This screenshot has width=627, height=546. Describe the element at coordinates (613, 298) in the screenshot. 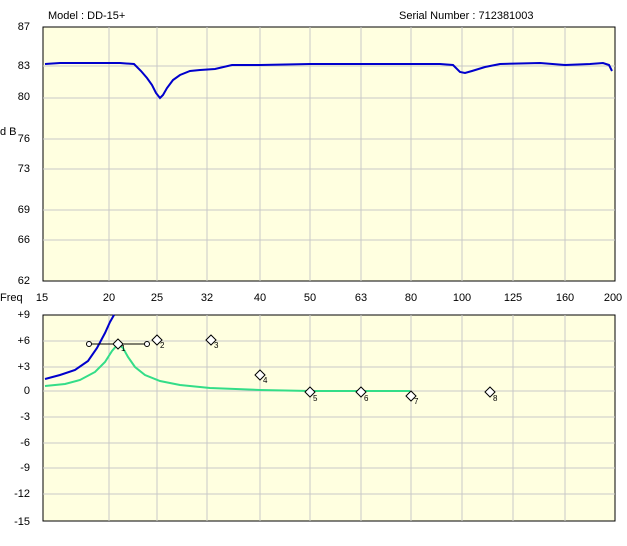

I see `x-tick-label: 200` at that location.